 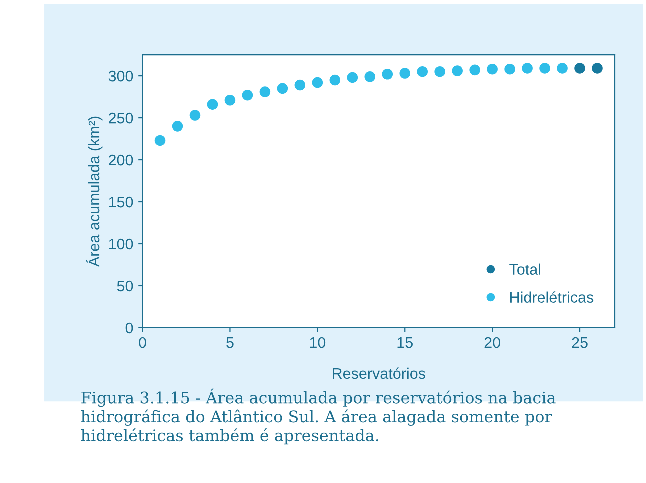 I want to click on x-tick-label: 0, so click(x=142, y=342).